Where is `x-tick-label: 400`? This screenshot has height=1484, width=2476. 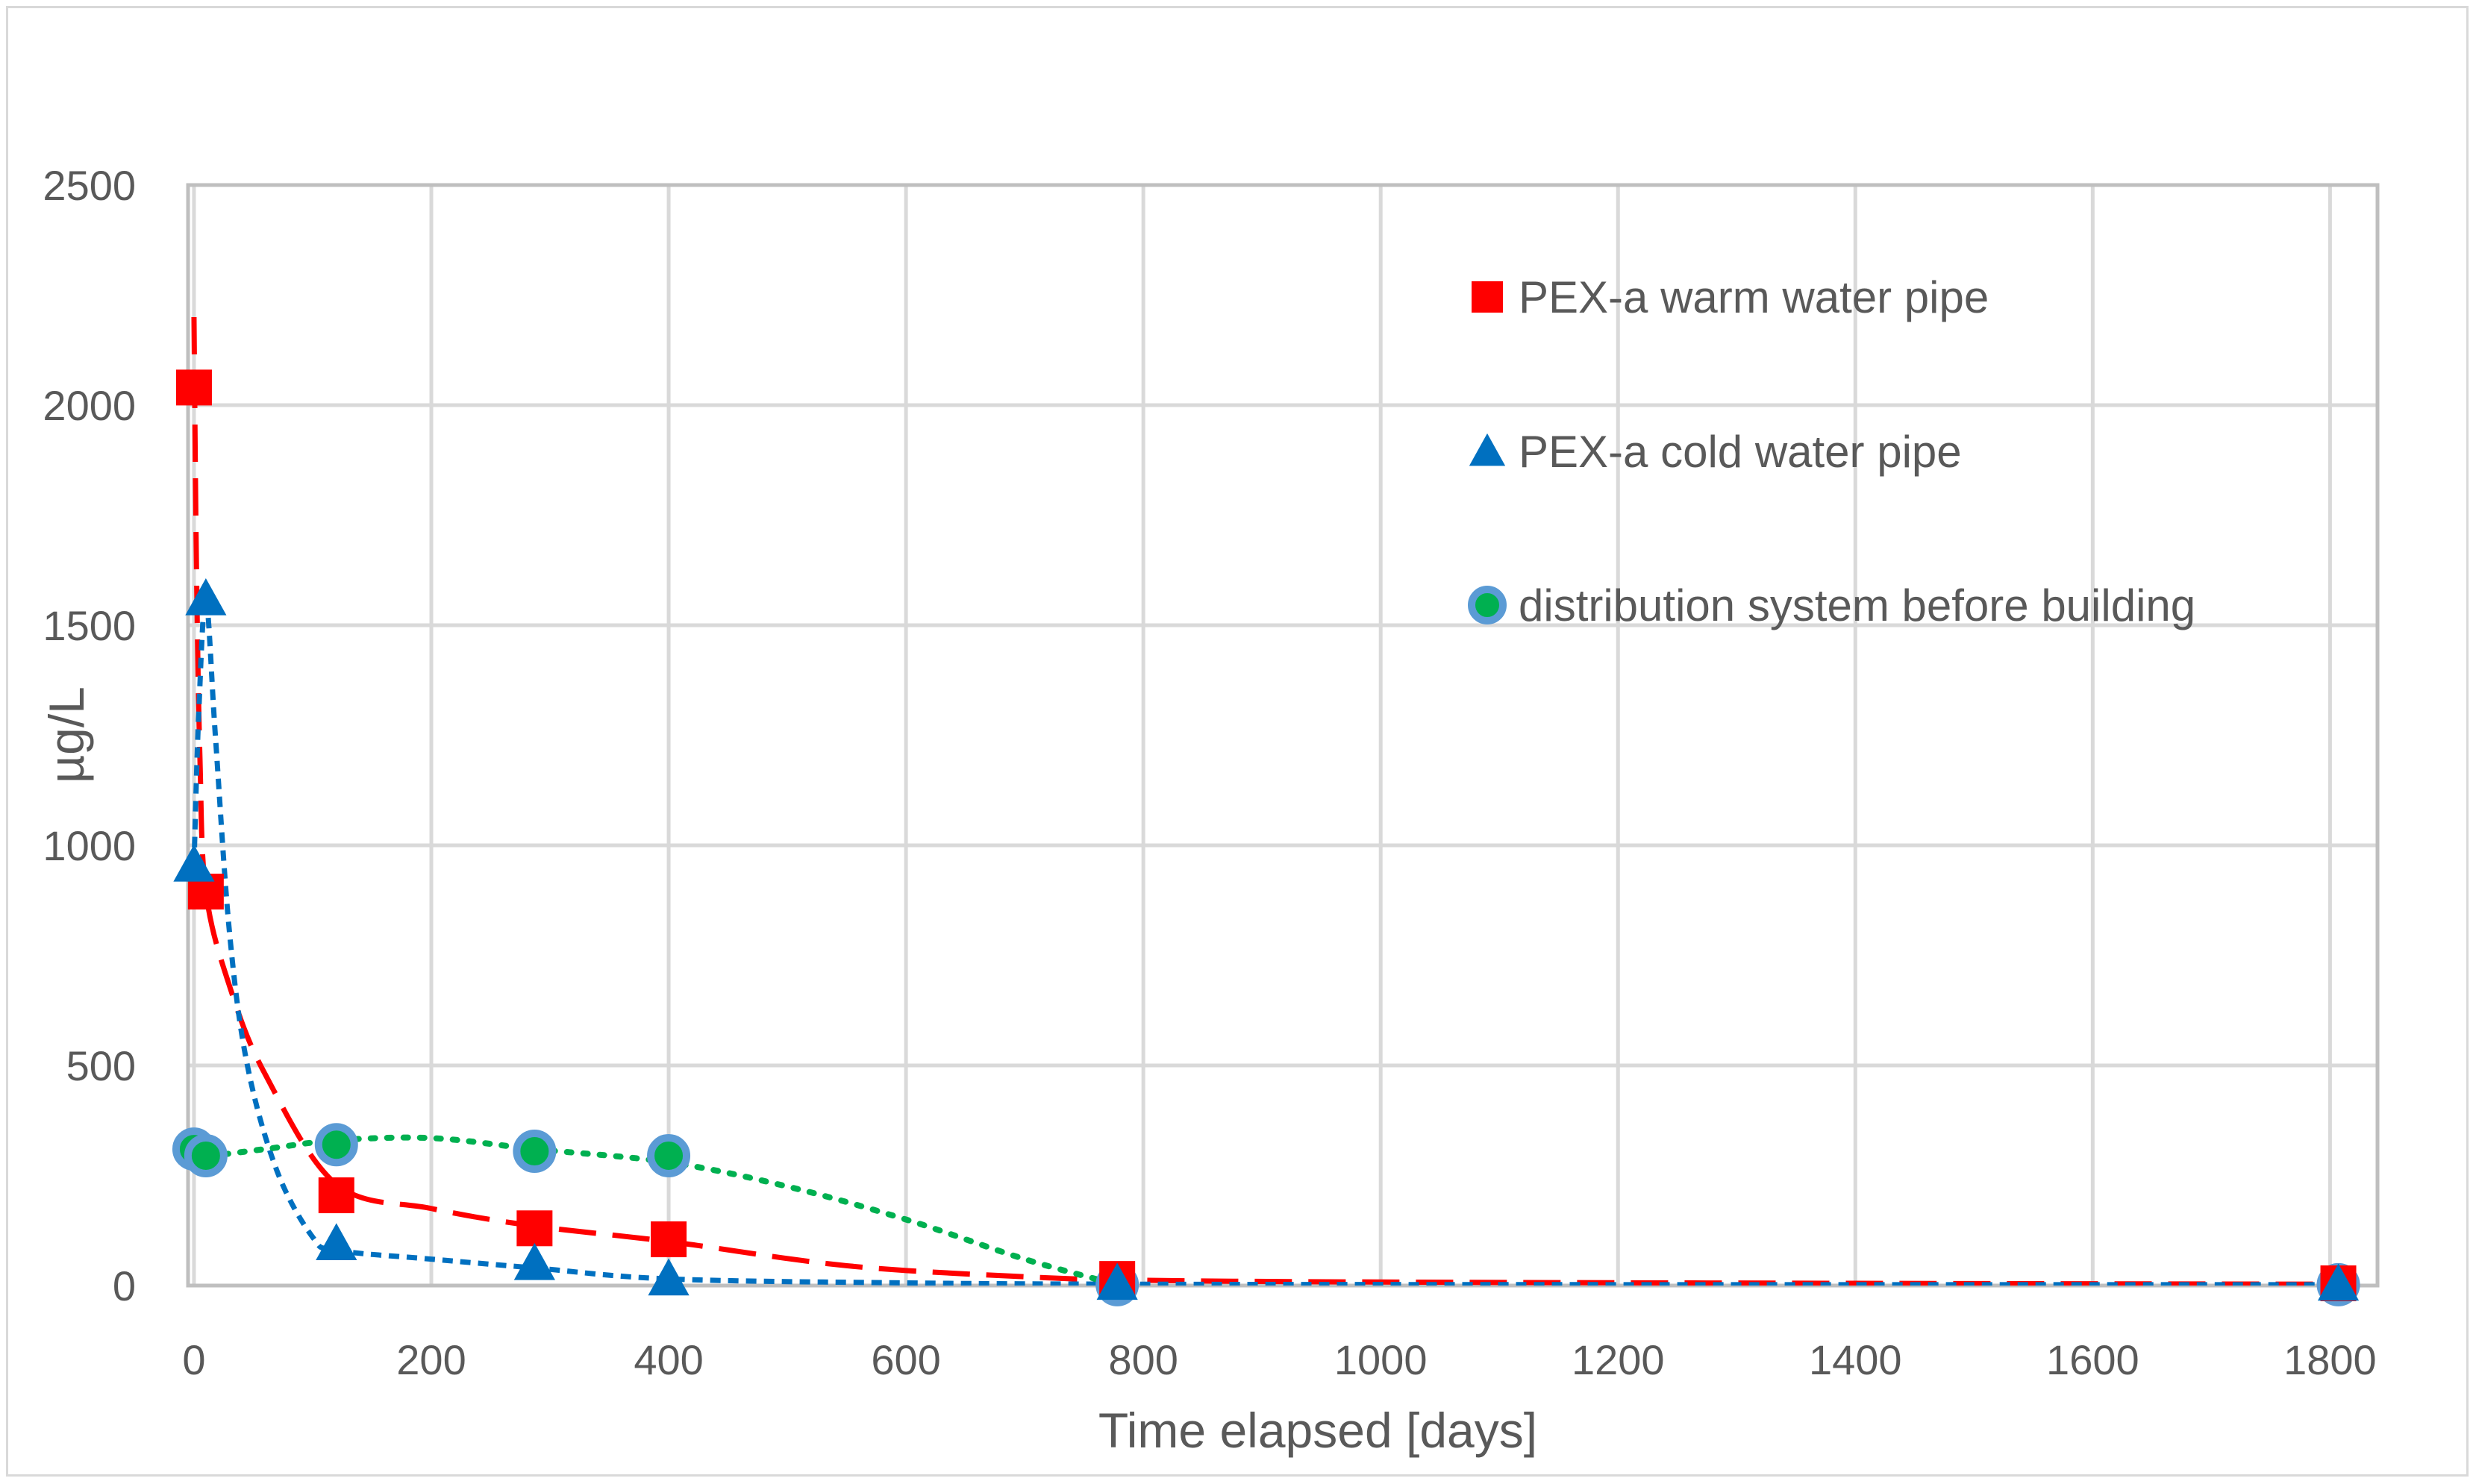
x-tick-label: 400 is located at coordinates (668, 1359).